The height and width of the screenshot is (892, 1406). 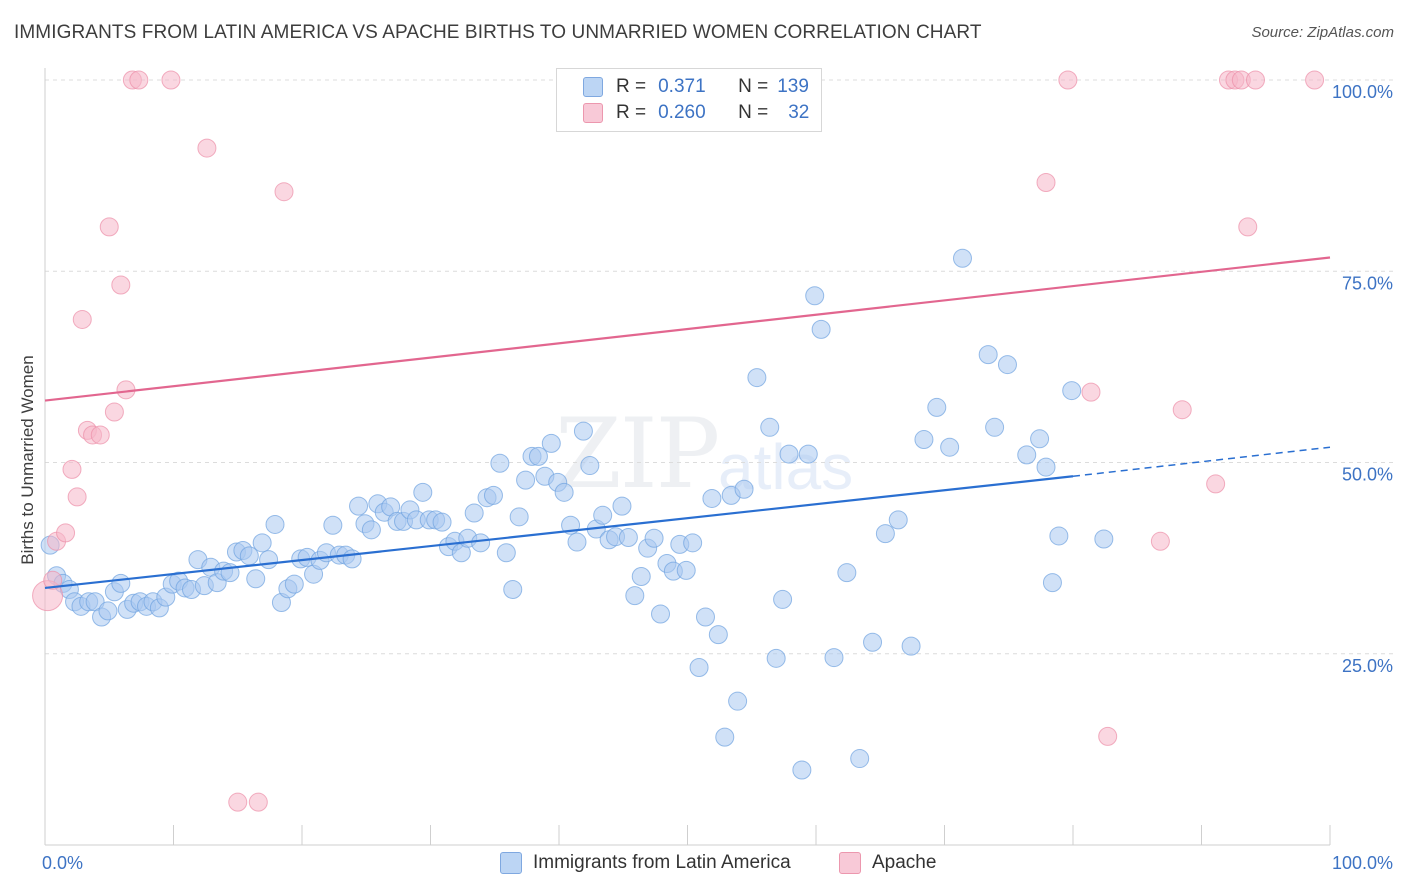 What do you see at coordinates (593, 87) in the screenshot?
I see `legend-swatch-blue` at bounding box center [593, 87].